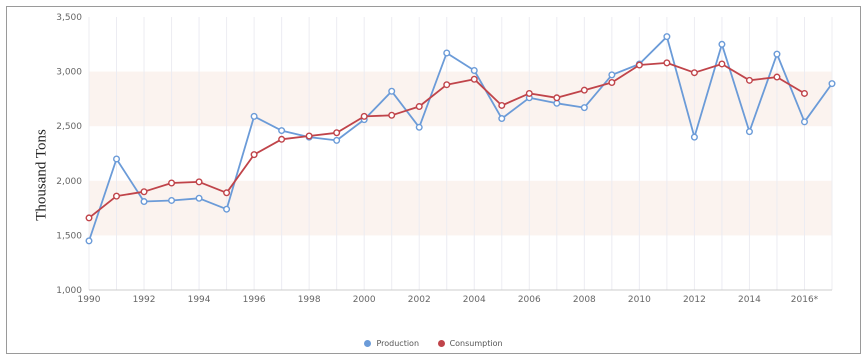 This screenshot has height=360, width=867. Describe the element at coordinates (529, 300) in the screenshot. I see `x-tick-label: 2006` at that location.